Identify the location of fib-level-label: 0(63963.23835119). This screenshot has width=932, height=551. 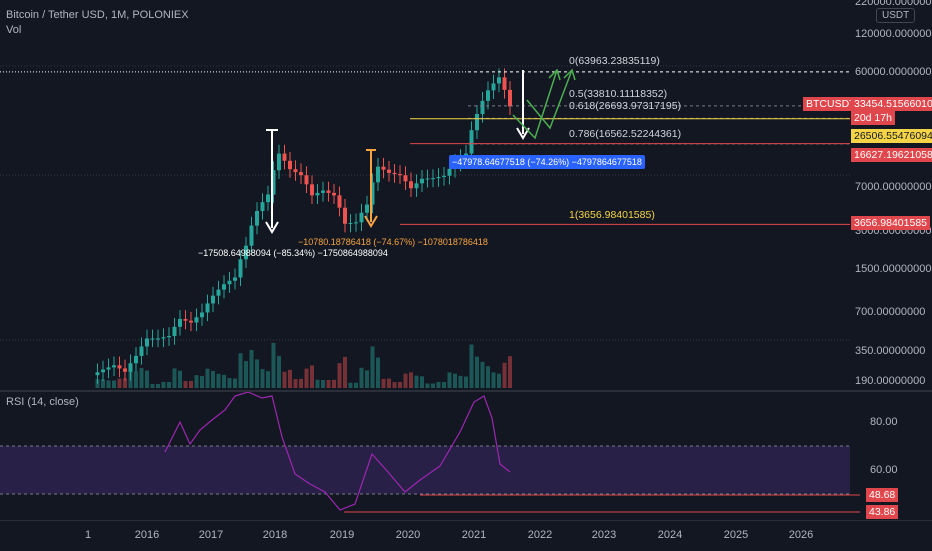
(614, 61).